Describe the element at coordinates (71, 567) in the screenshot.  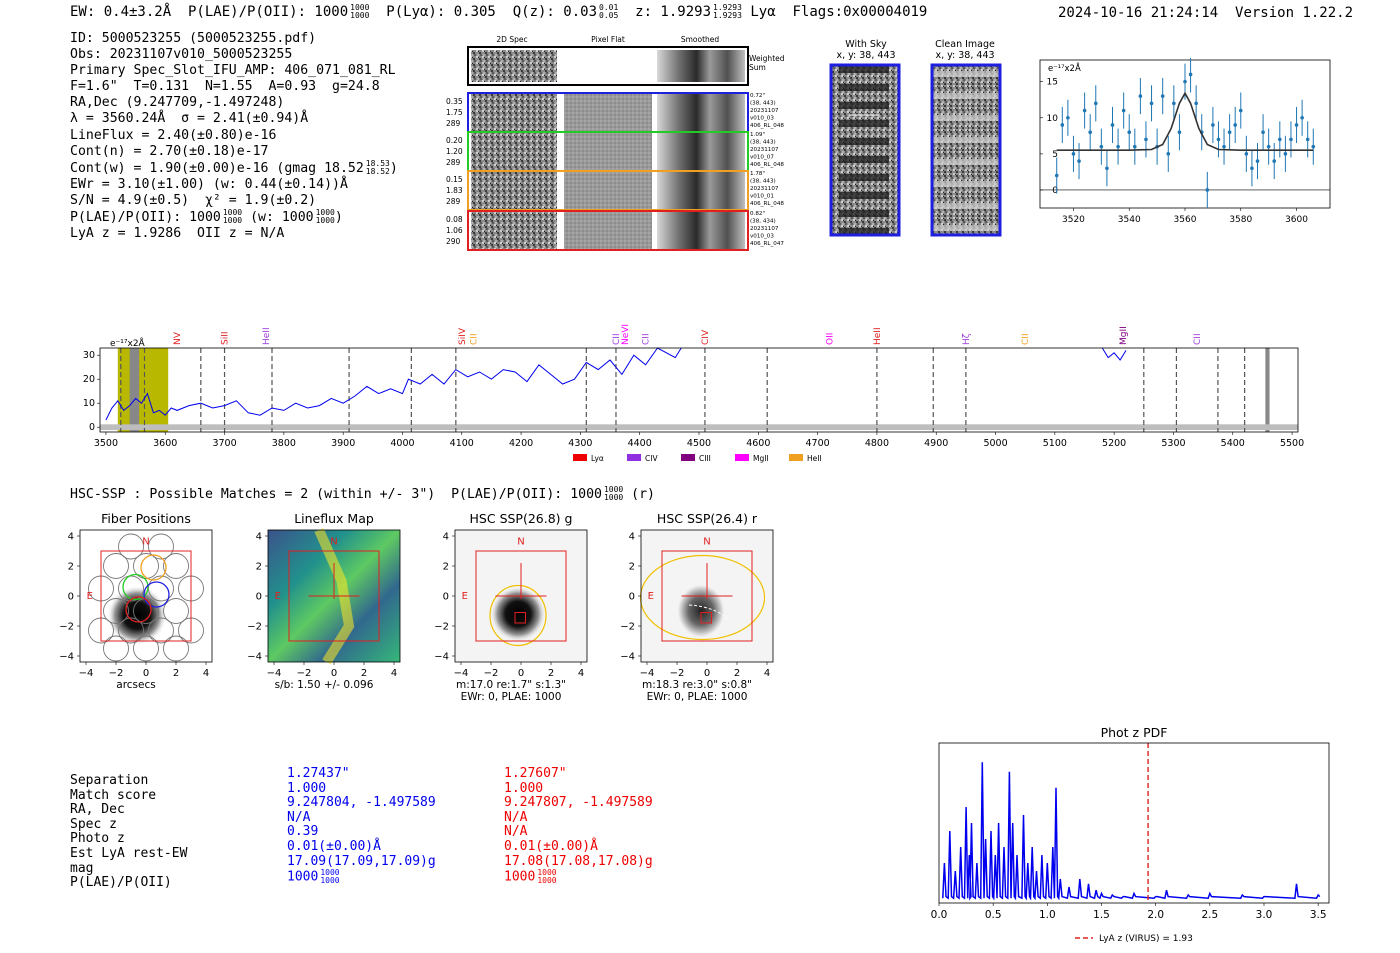
I see `panel-ytick-label: 2` at that location.